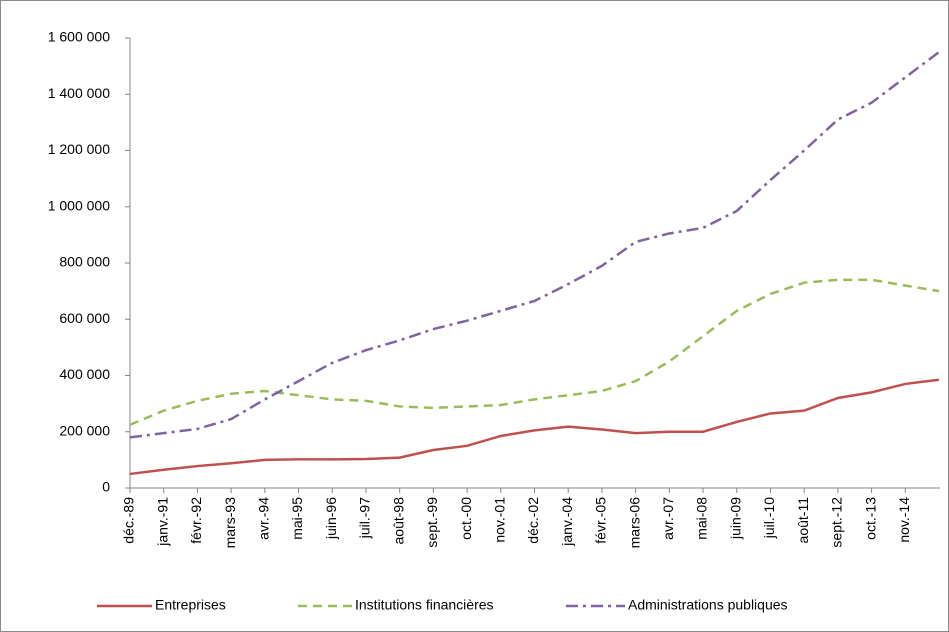 This screenshot has width=949, height=632. I want to click on y-tick-label: 600 000, so click(84, 318).